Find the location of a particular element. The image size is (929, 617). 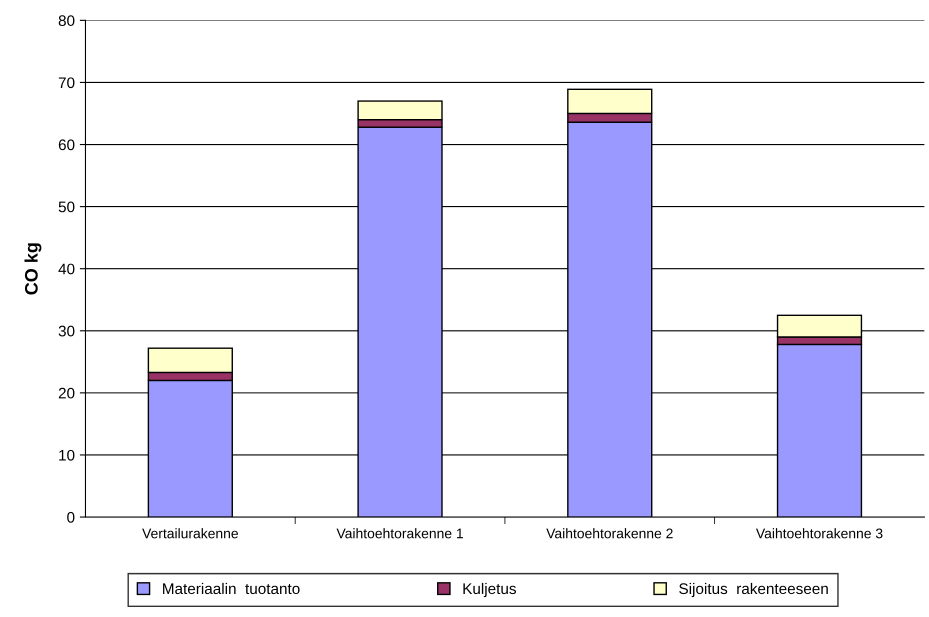

y-tick-label: 30 is located at coordinates (66, 331).